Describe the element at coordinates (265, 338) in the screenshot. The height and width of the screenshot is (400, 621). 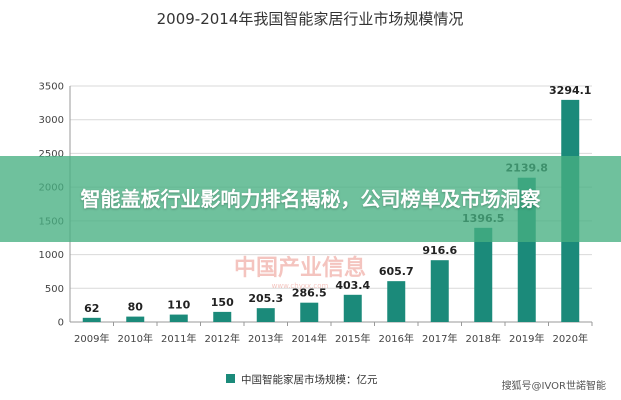
I see `x-tick-label: 2013年` at that location.